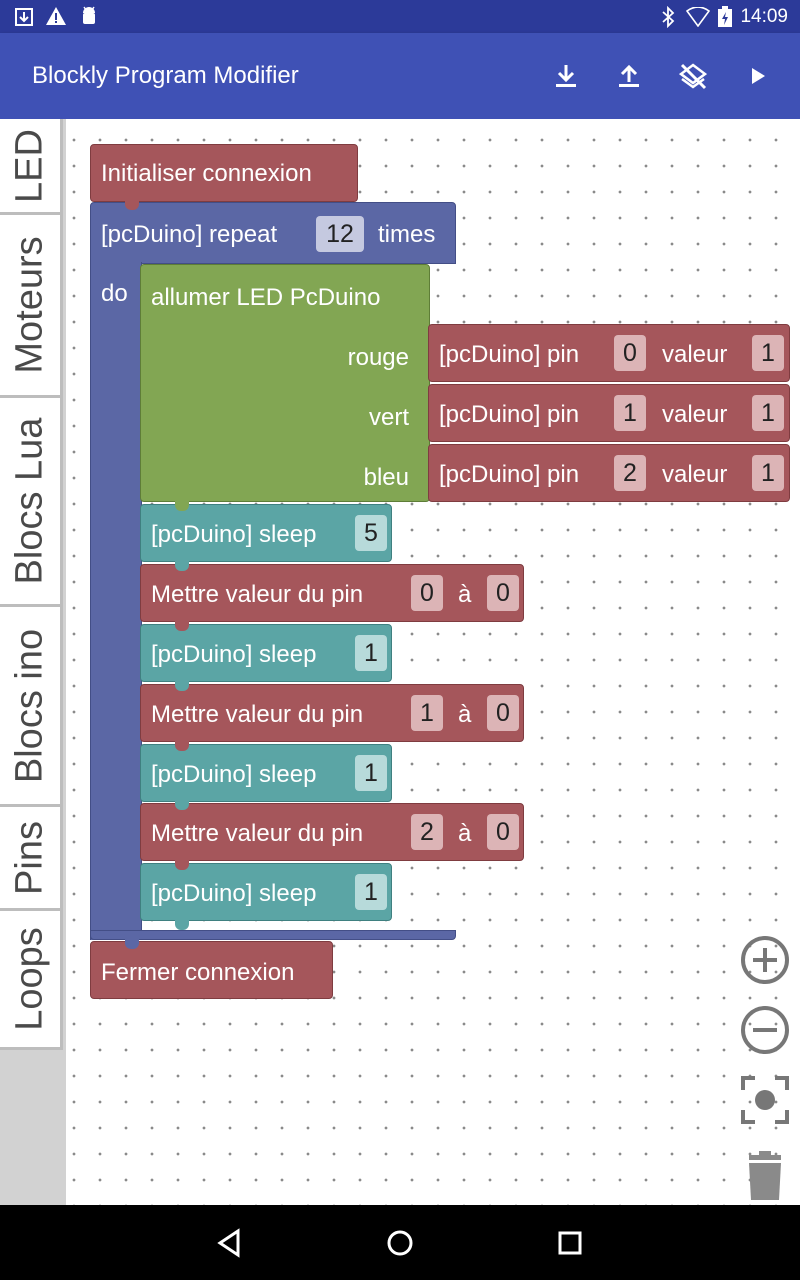  Describe the element at coordinates (668, 17) in the screenshot. I see `bluetooth-icon` at that location.